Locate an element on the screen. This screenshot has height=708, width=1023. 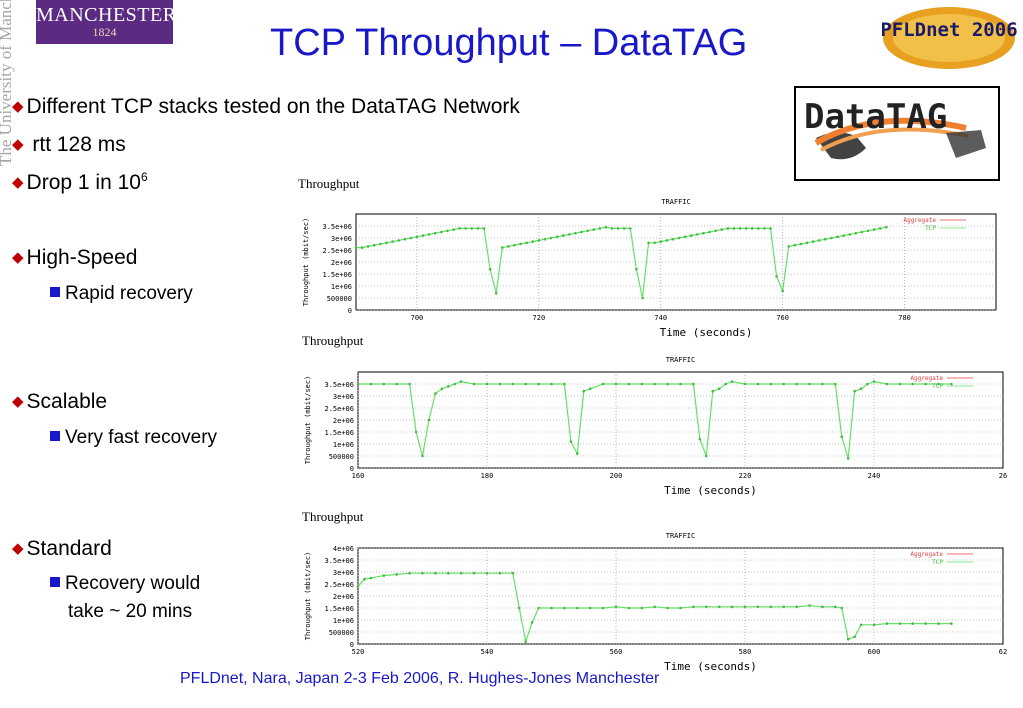
sub-bullet-recovery: Recovery would is located at coordinates (125, 584).